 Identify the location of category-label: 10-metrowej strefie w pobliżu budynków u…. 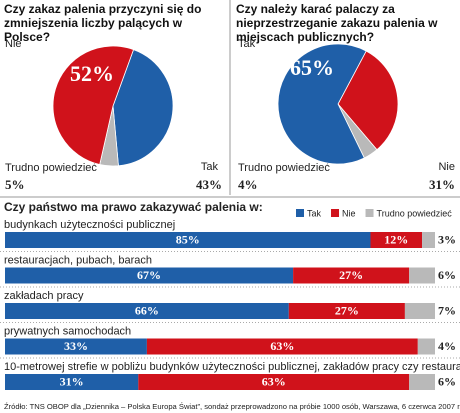
(232, 367).